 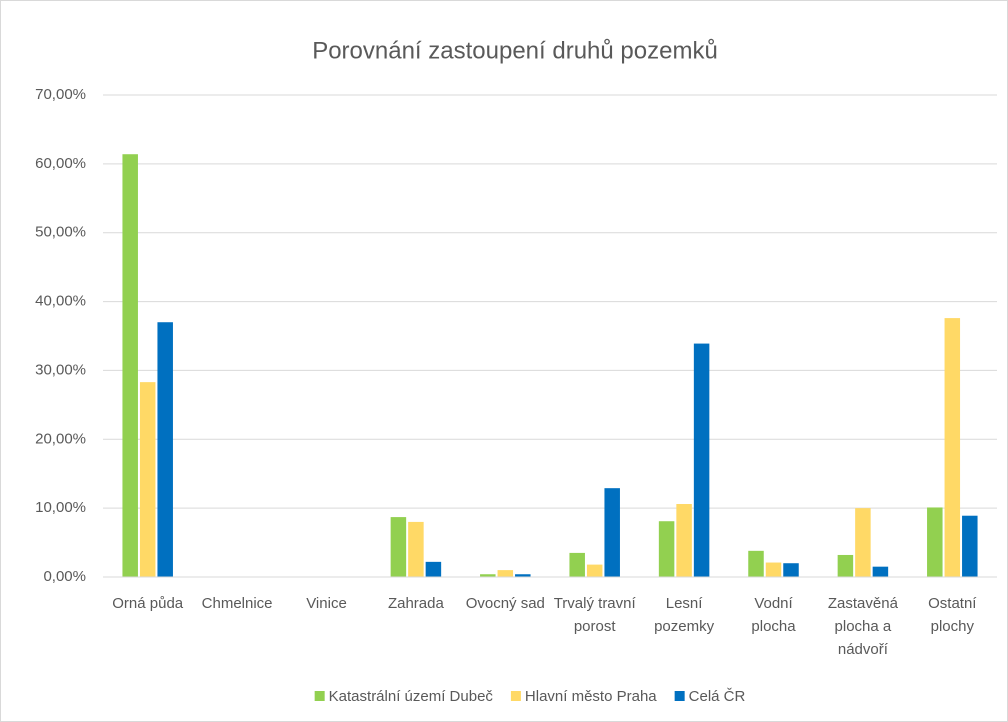 I want to click on x-tick-label: Lesní pozemky, so click(x=684, y=615).